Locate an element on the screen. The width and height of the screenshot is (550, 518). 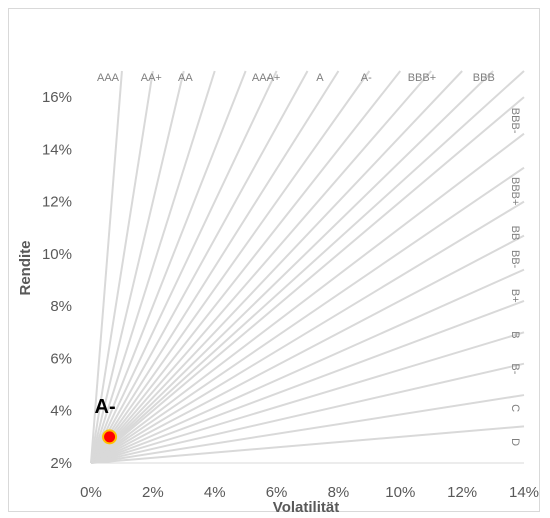
x-tick-label: 4% is located at coordinates (215, 492).